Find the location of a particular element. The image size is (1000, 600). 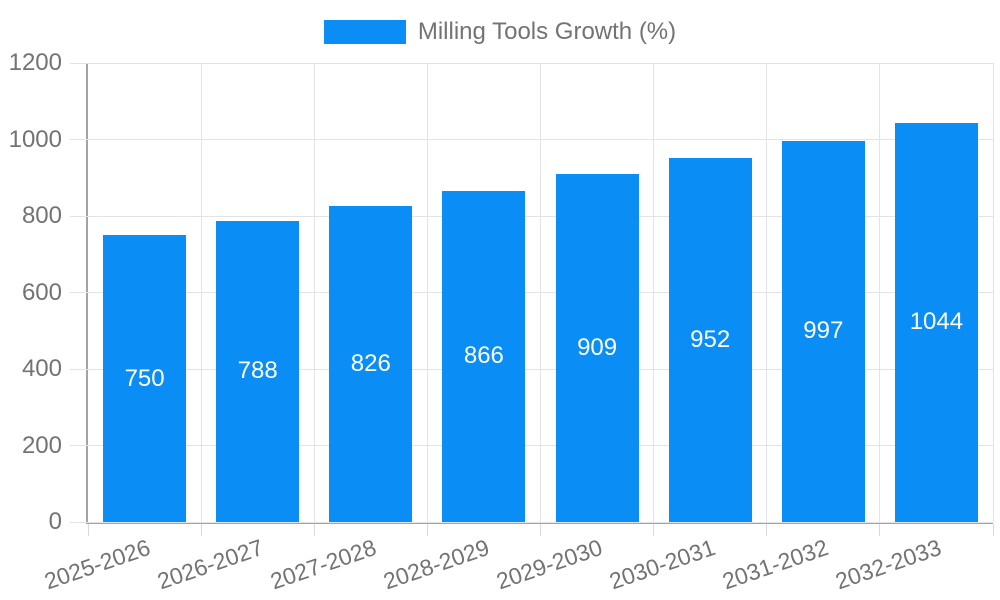

bar-2031-2032: 997 is located at coordinates (823, 331).